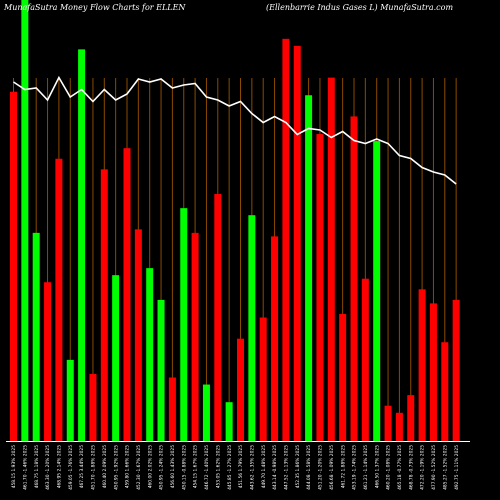 This screenshot has height=500, width=500. I want to click on x-tick-label: 458.15 1.93% 2025, so click(14, 466).